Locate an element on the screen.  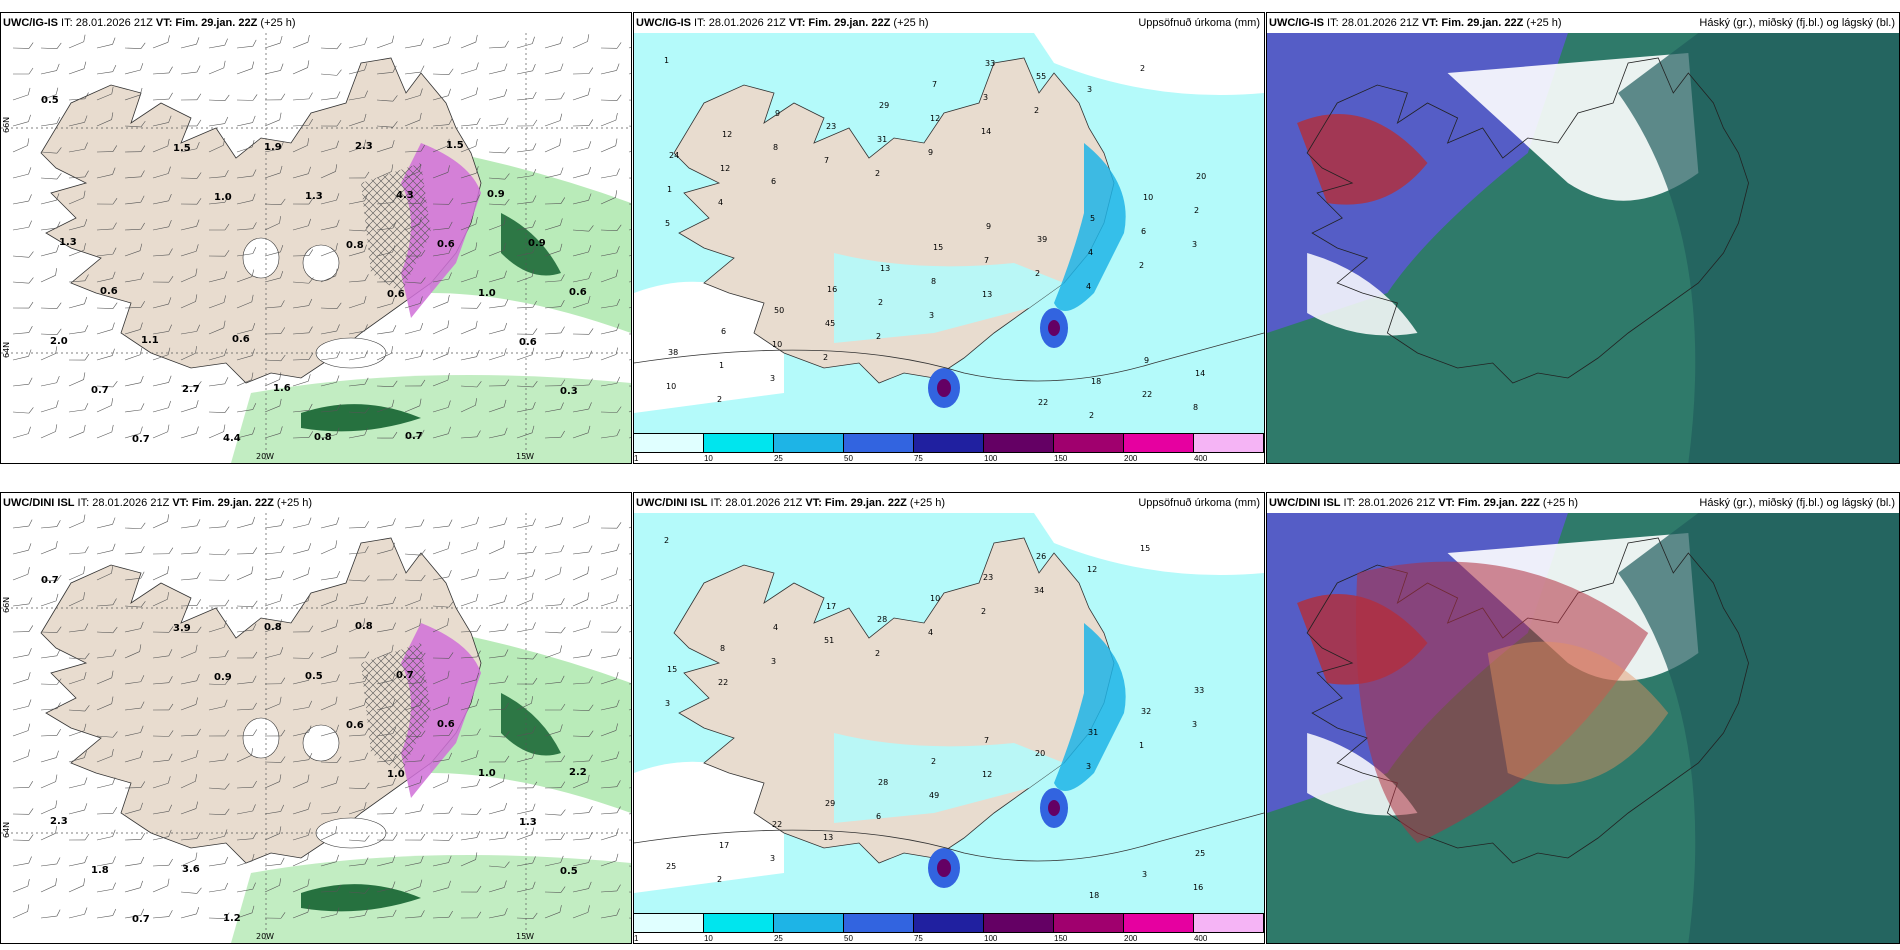
colorbar-tick: 10 is located at coordinates (708, 938).